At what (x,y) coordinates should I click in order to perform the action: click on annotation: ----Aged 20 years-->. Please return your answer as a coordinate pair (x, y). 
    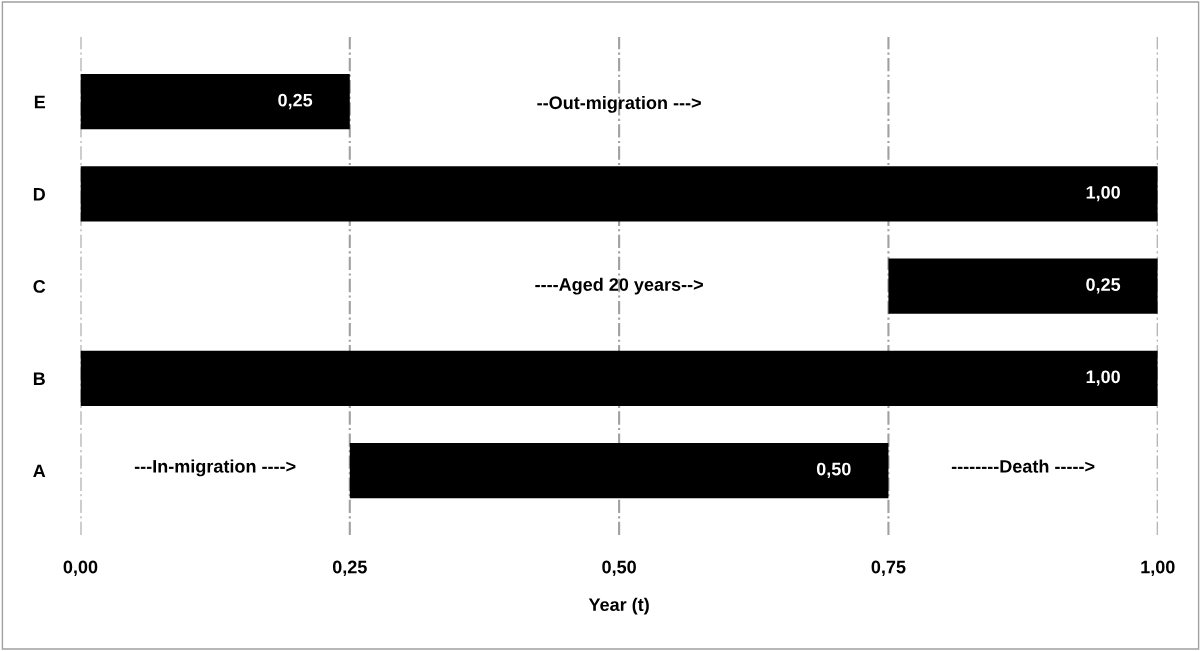
    Looking at the image, I should click on (619, 286).